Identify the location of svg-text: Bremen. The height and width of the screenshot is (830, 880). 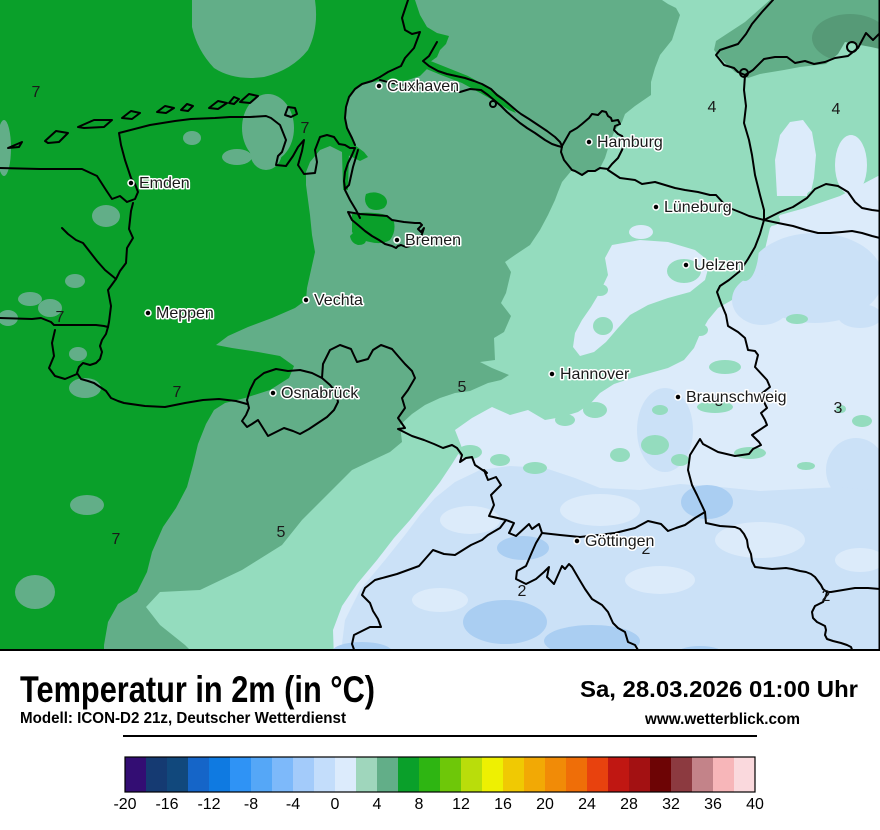
(433, 240).